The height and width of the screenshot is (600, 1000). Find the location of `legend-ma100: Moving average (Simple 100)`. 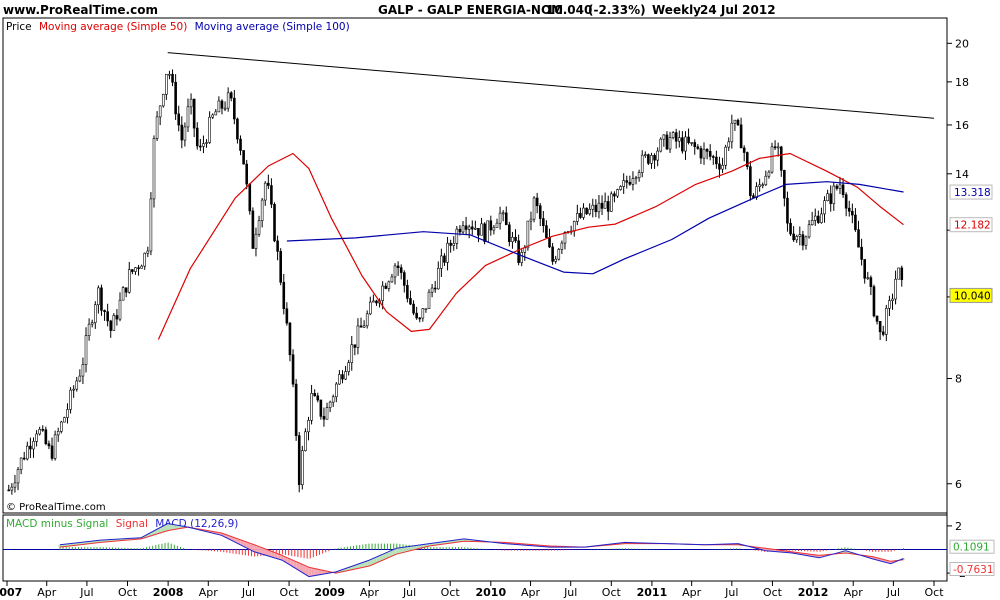

legend-ma100: Moving average (Simple 100) is located at coordinates (272, 27).